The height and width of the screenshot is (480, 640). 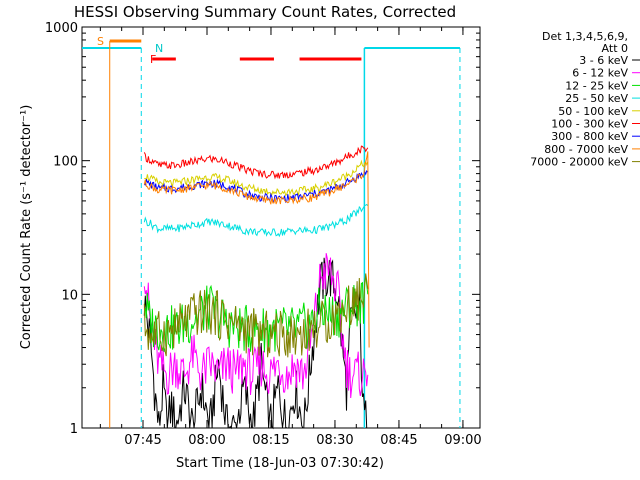 What do you see at coordinates (579, 162) in the screenshot?
I see `legend-entry-label: 7000 - 20000 keV` at bounding box center [579, 162].